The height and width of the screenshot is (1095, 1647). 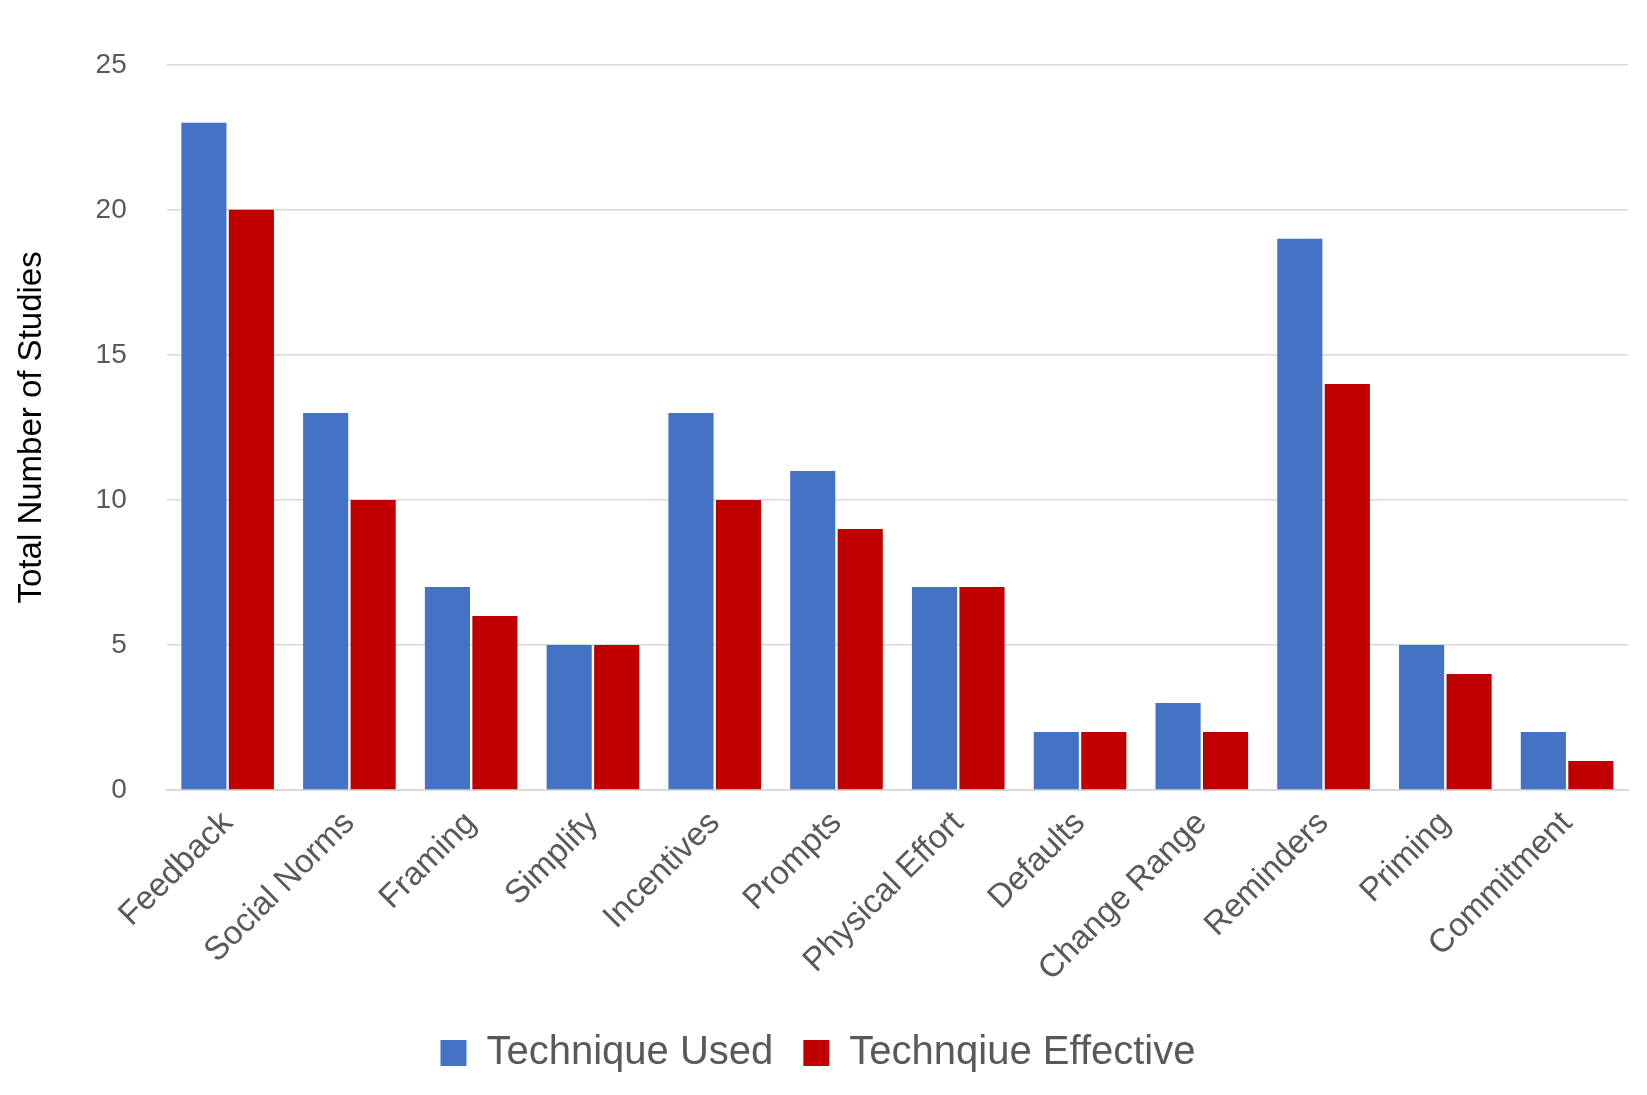 I want to click on legend-label: Technqiue Effective, so click(x=1022, y=1050).